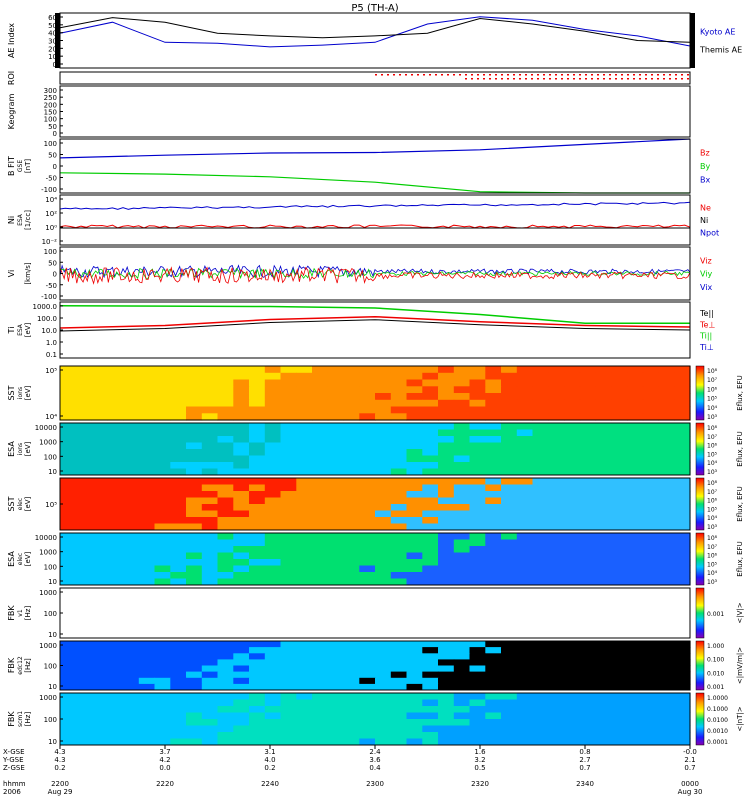 The width and height of the screenshot is (750, 800). I want to click on panel-frame, so click(375, 220).